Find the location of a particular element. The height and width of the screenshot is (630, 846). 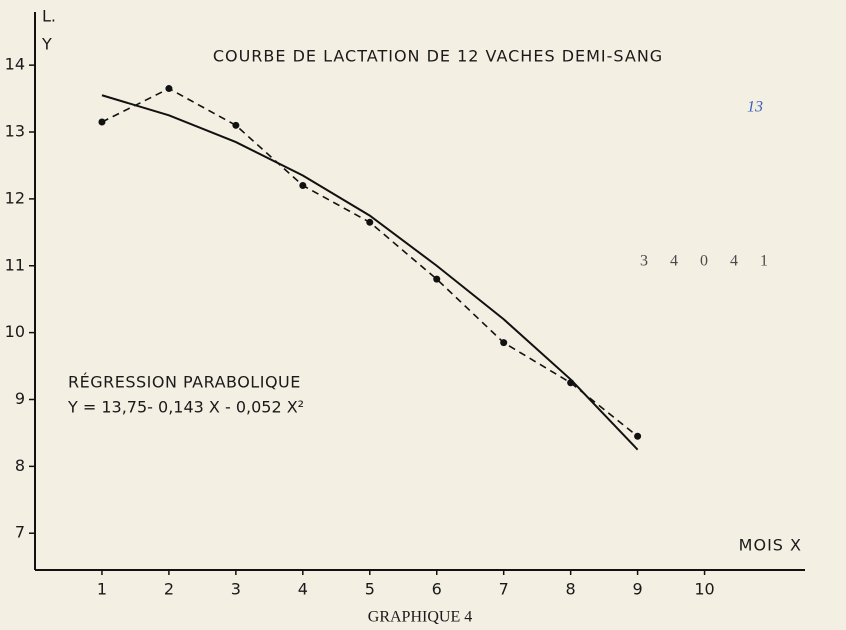

annotation: RÉGRESSION PARABOLIQUE is located at coordinates (184, 382).